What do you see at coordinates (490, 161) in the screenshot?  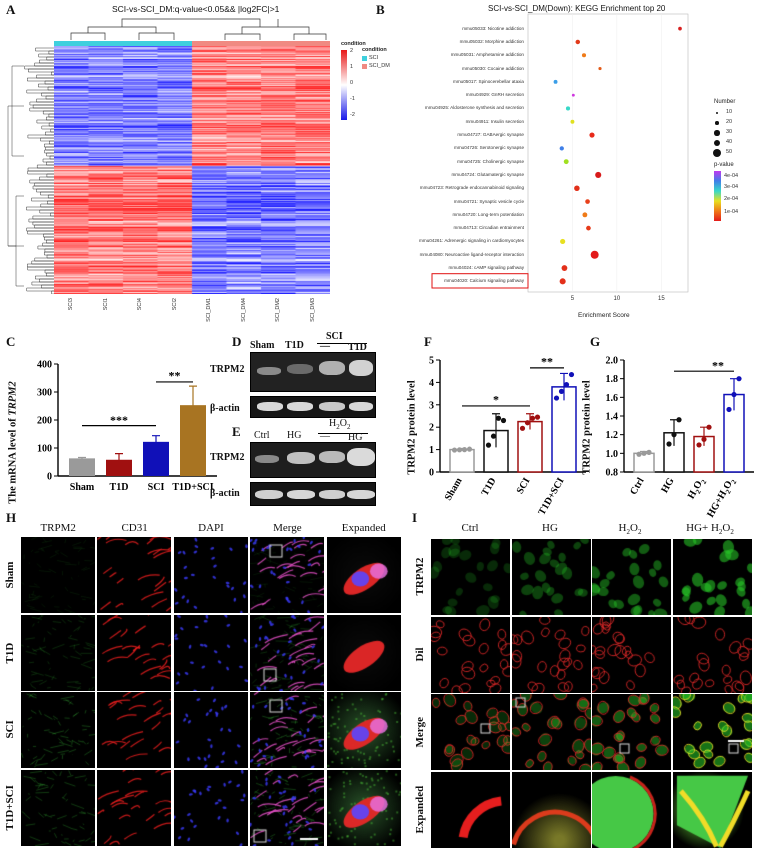 I see `kegg-term-label: mmu04725: Cholinergic synapse` at bounding box center [490, 161].